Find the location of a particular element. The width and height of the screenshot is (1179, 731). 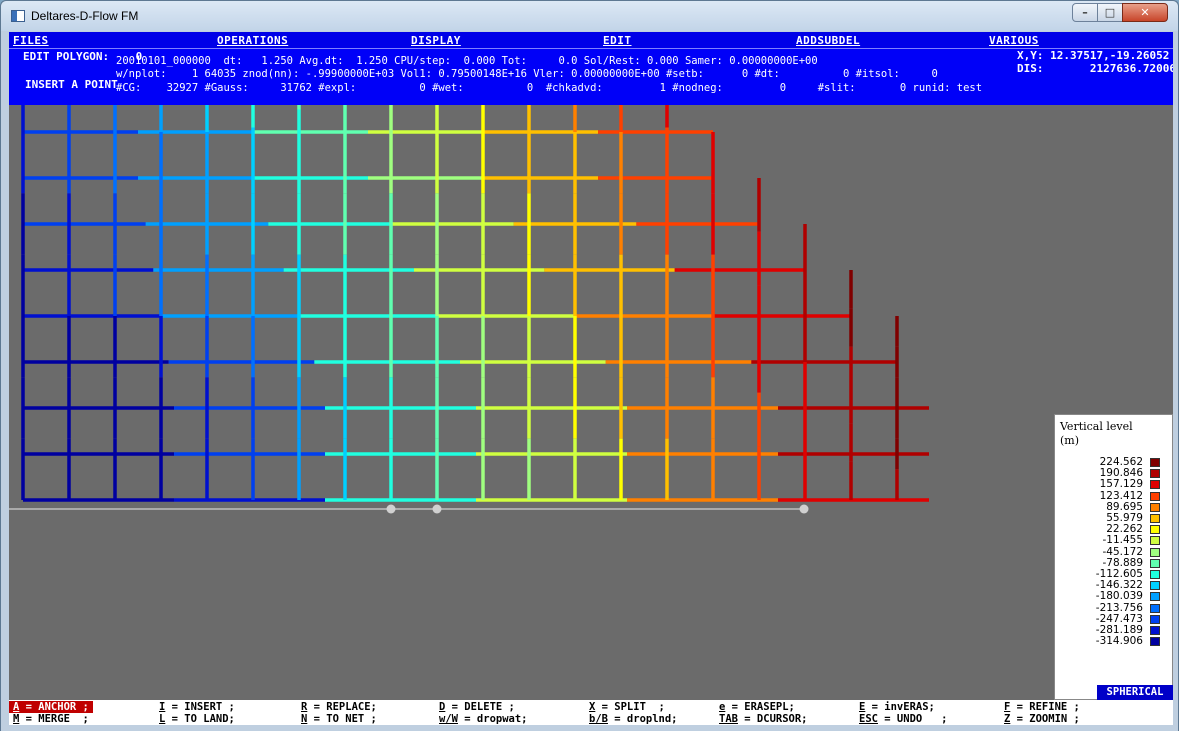

menu-edit: EDIT is located at coordinates (617, 40).